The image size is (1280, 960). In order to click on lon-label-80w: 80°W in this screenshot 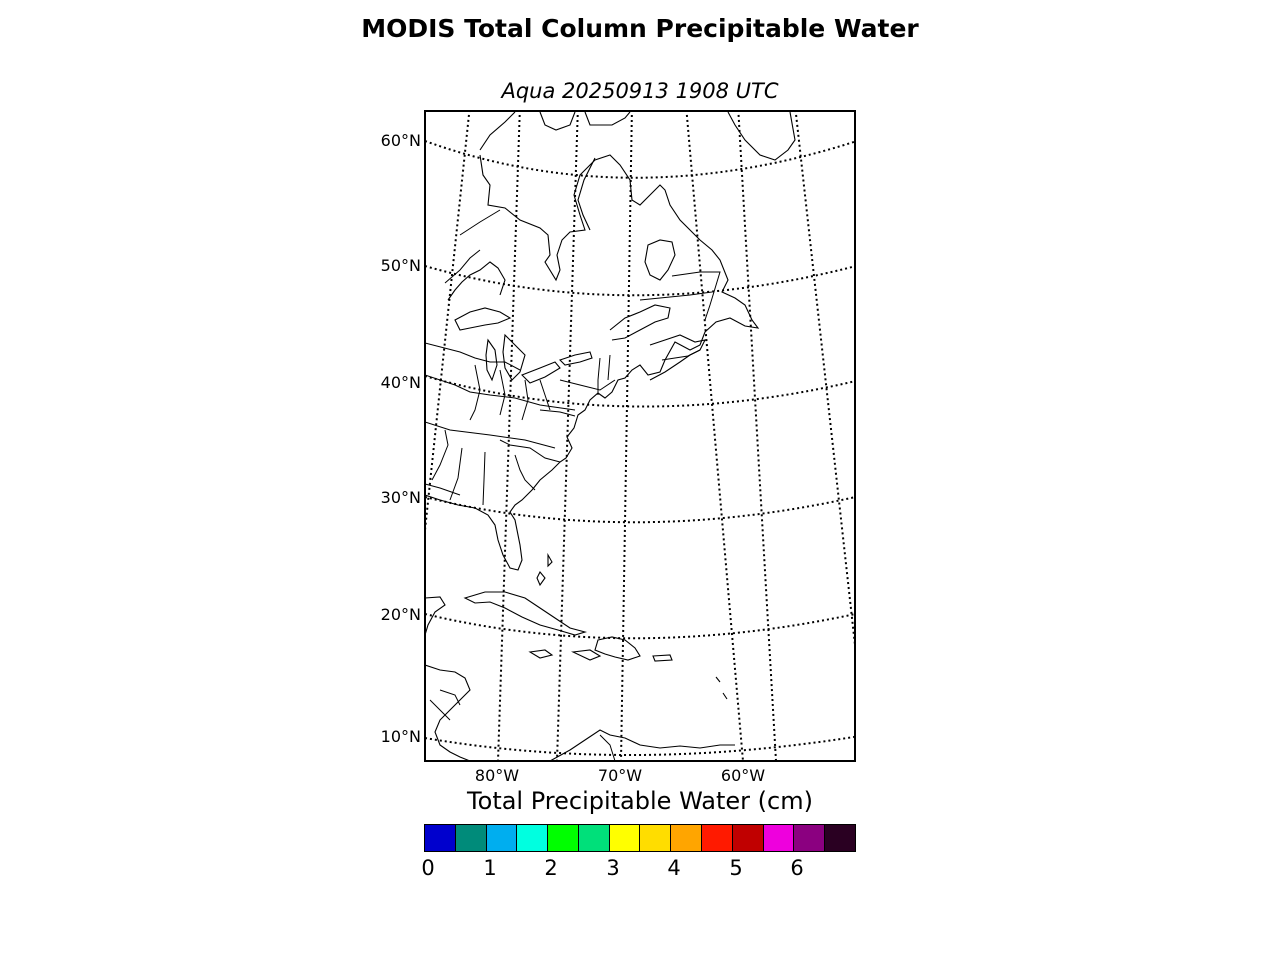, I will do `click(497, 775)`.